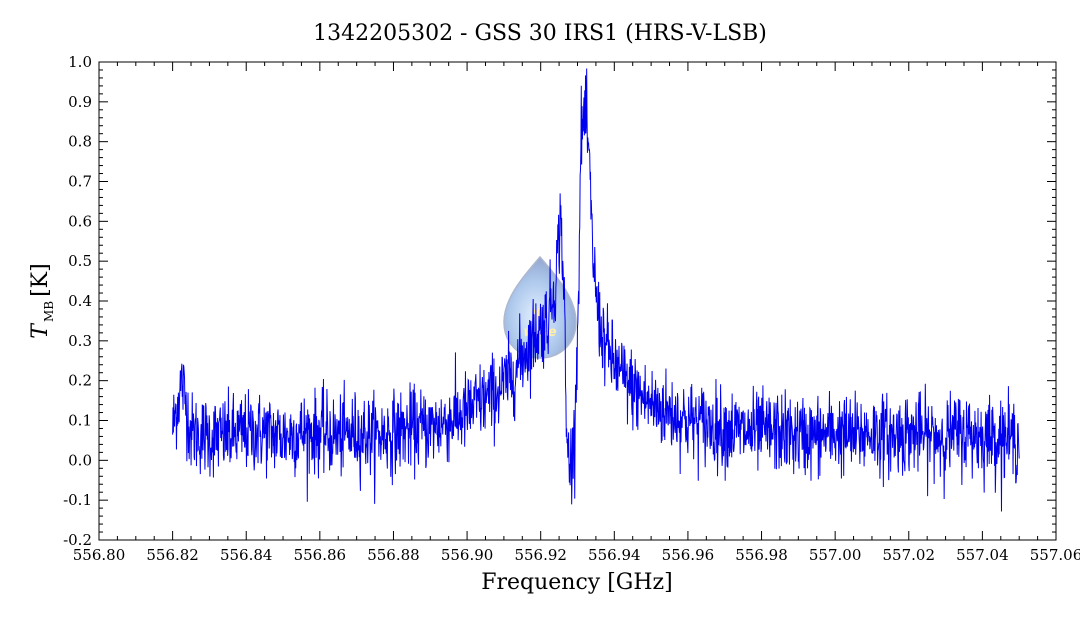  I want to click on x-tick-label: 556.94, so click(614, 555).